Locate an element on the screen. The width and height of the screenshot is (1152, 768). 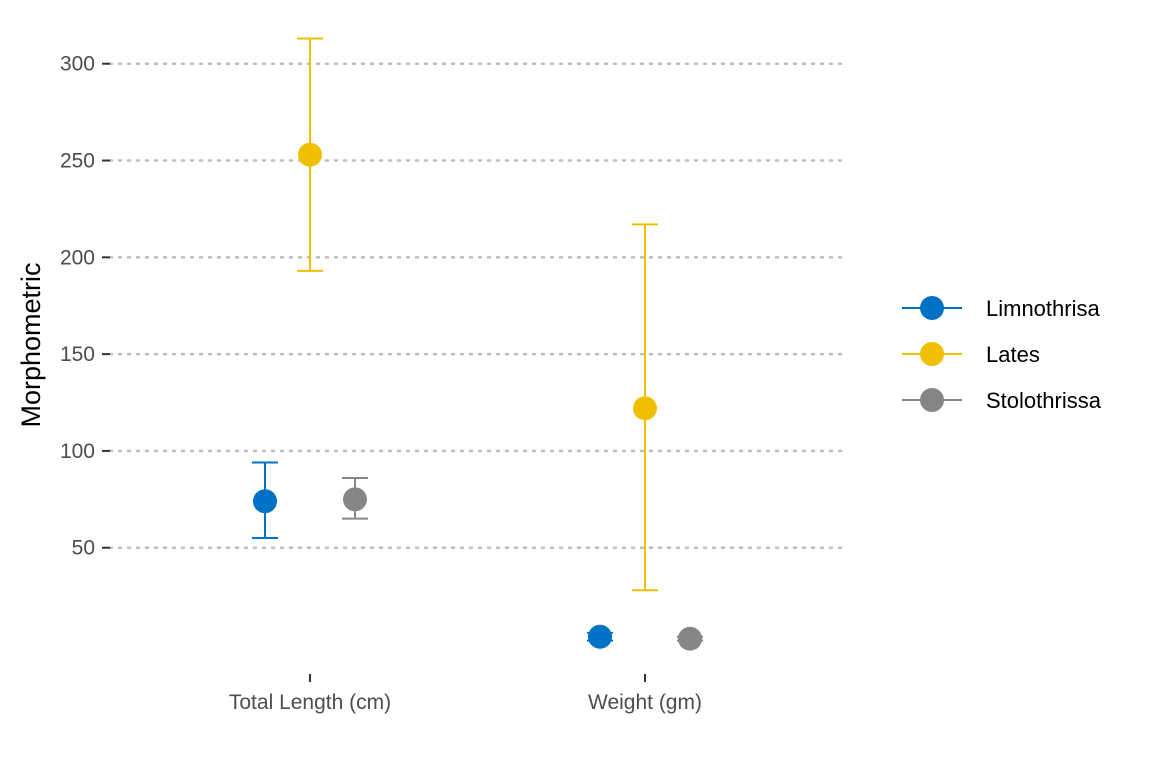
series-stolothrissa is located at coordinates (522, 564).